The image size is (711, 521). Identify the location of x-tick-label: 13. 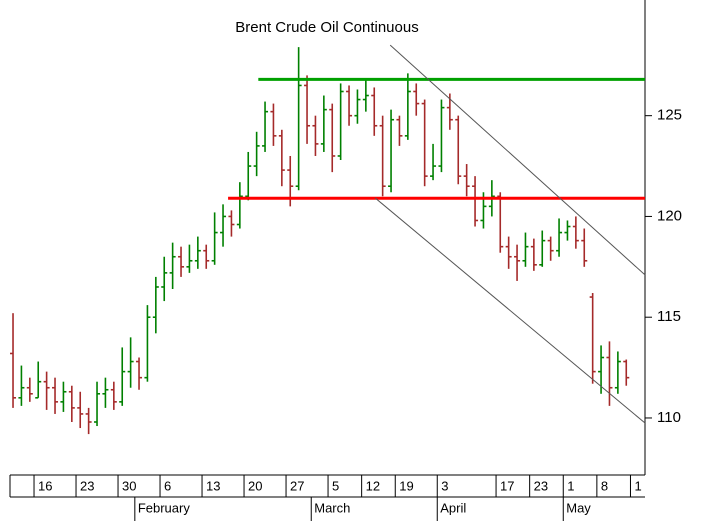
(213, 485).